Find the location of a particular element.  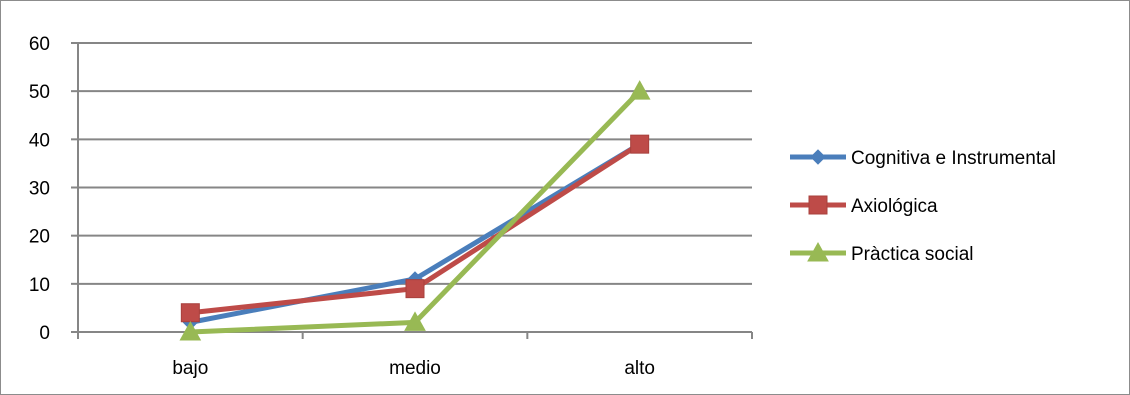

y-tick-label: 60 is located at coordinates (39, 44).